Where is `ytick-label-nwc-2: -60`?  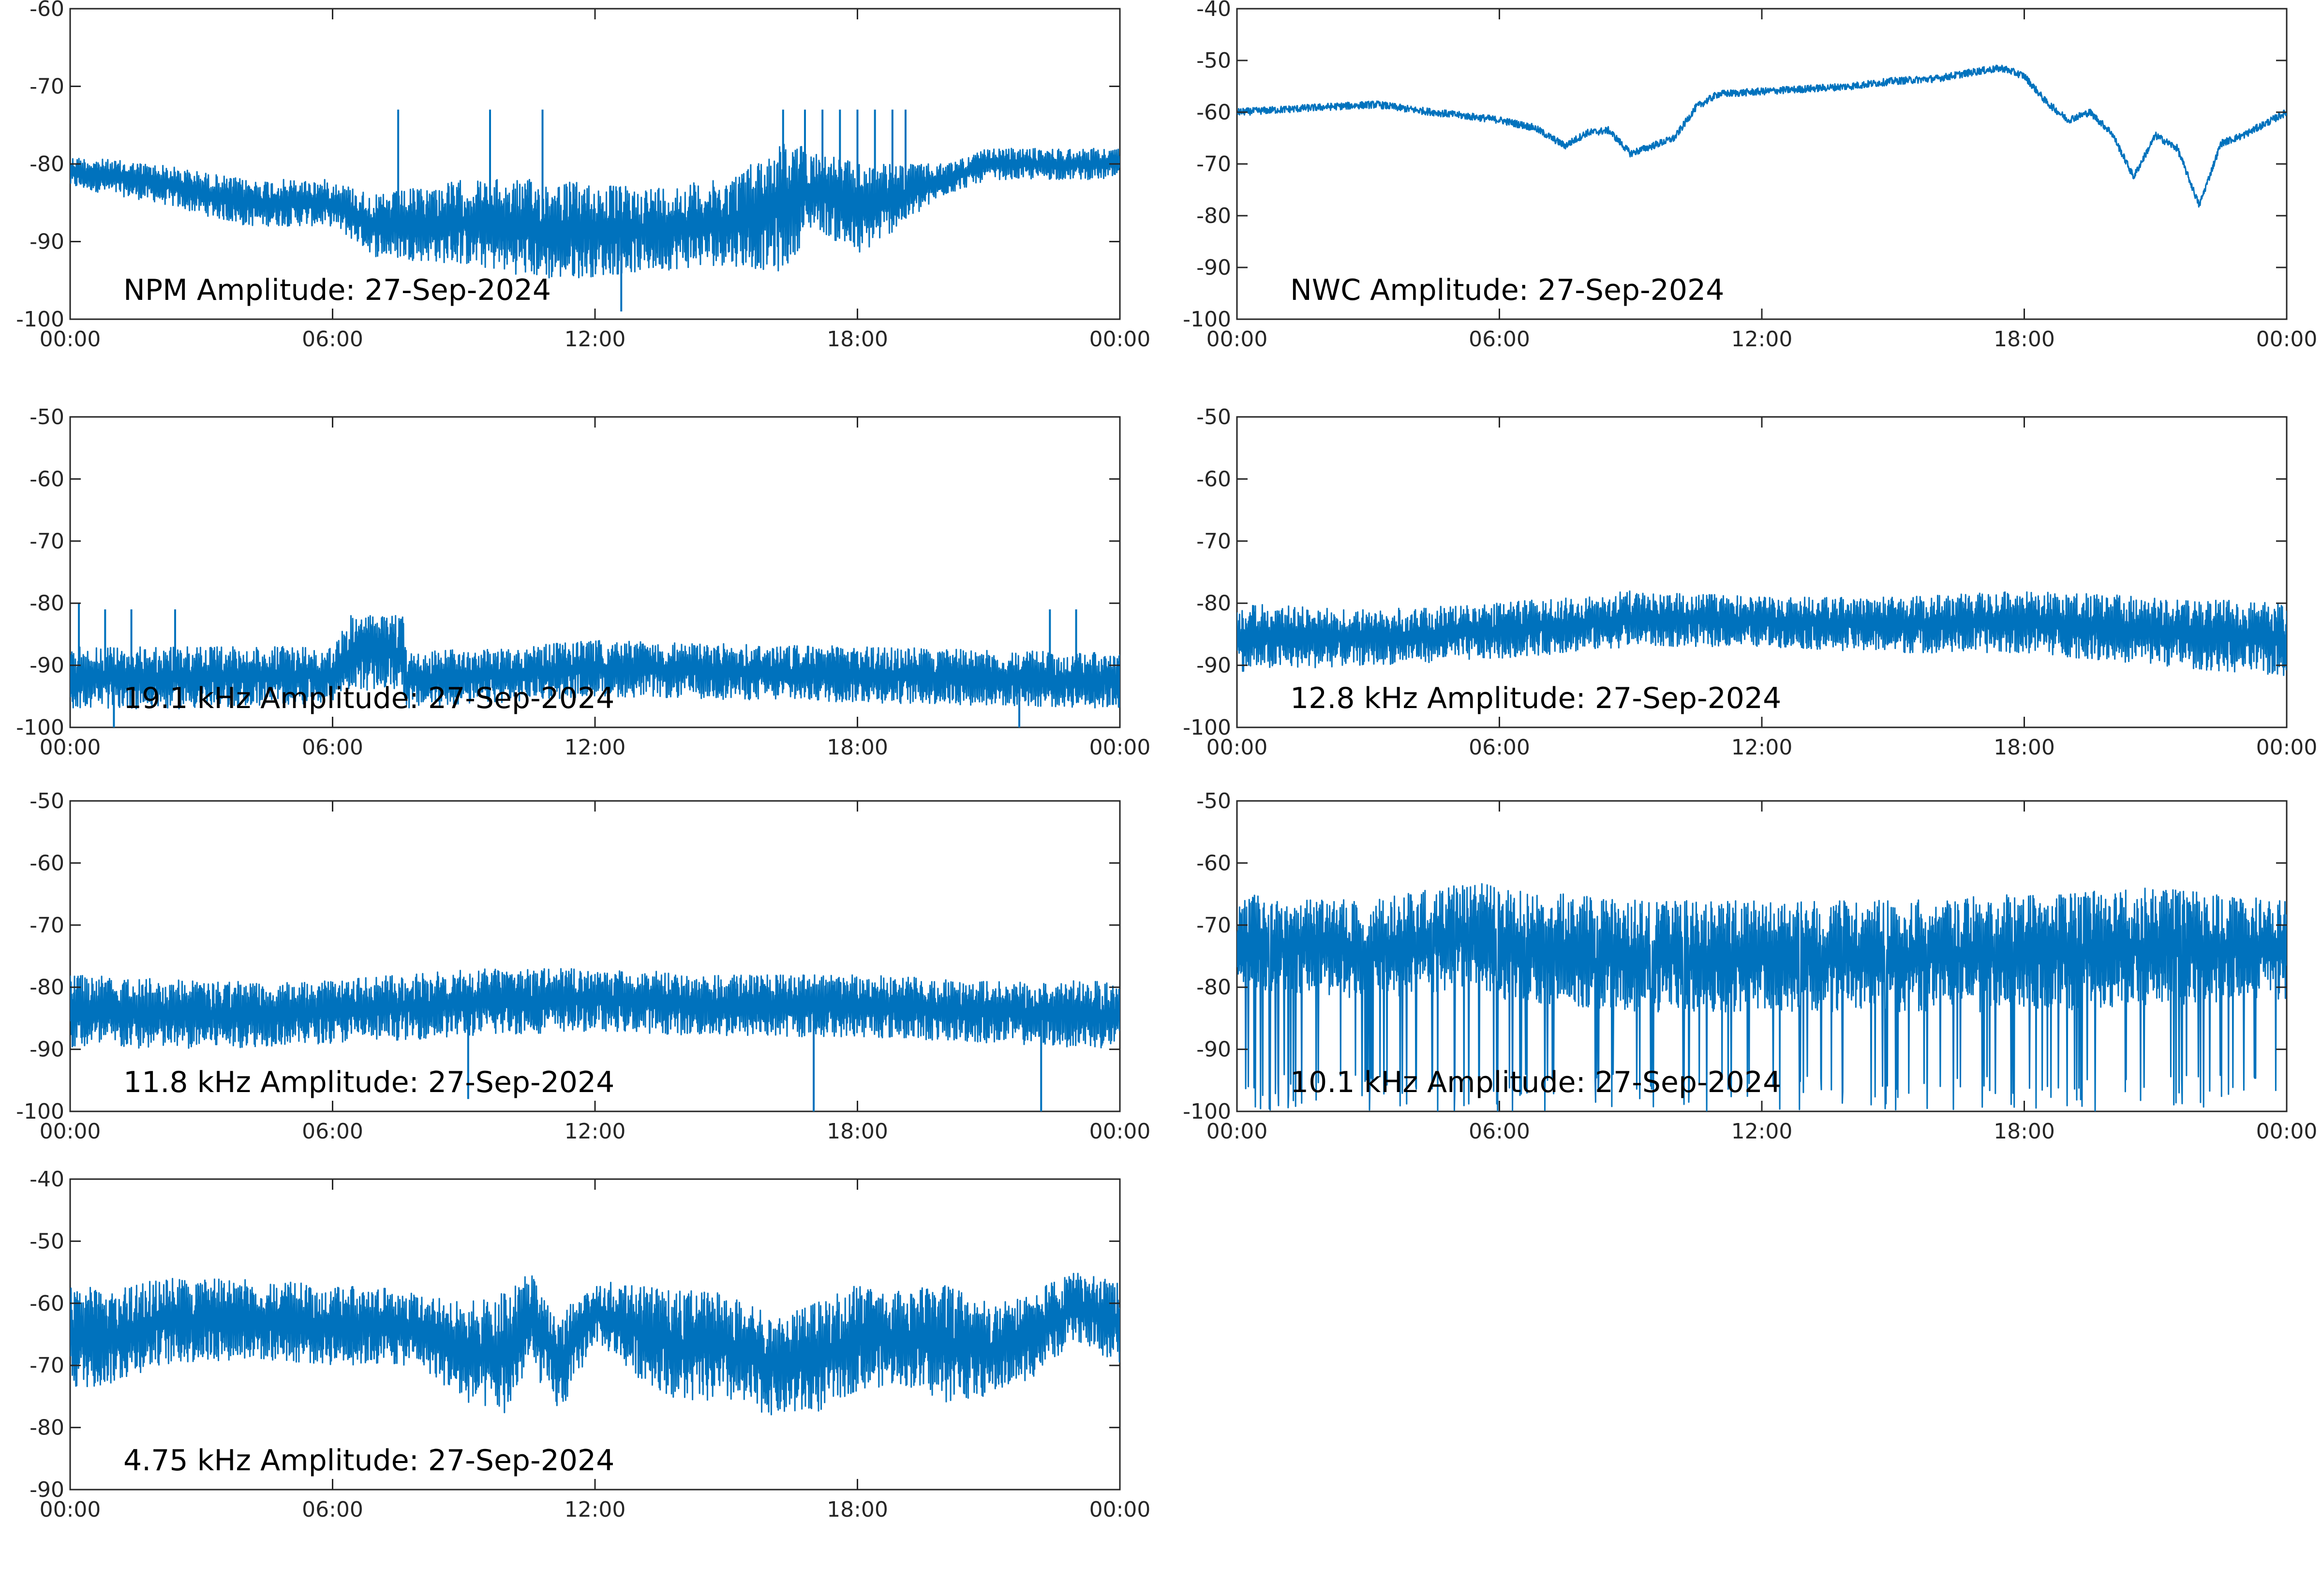
ytick-label-nwc-2: -60 is located at coordinates (1213, 112).